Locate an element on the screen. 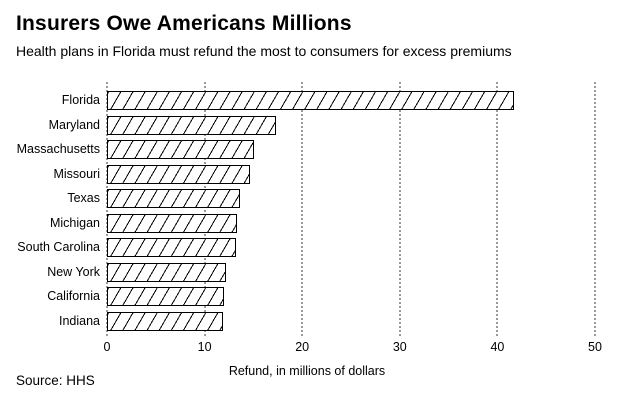 The width and height of the screenshot is (630, 400). y-axis-label: New York is located at coordinates (73, 271).